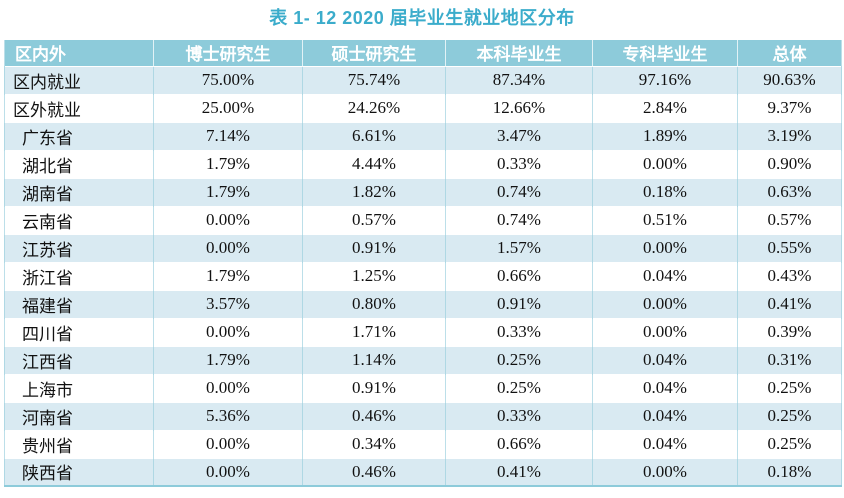  I want to click on region-label: 云南省, so click(79, 219).